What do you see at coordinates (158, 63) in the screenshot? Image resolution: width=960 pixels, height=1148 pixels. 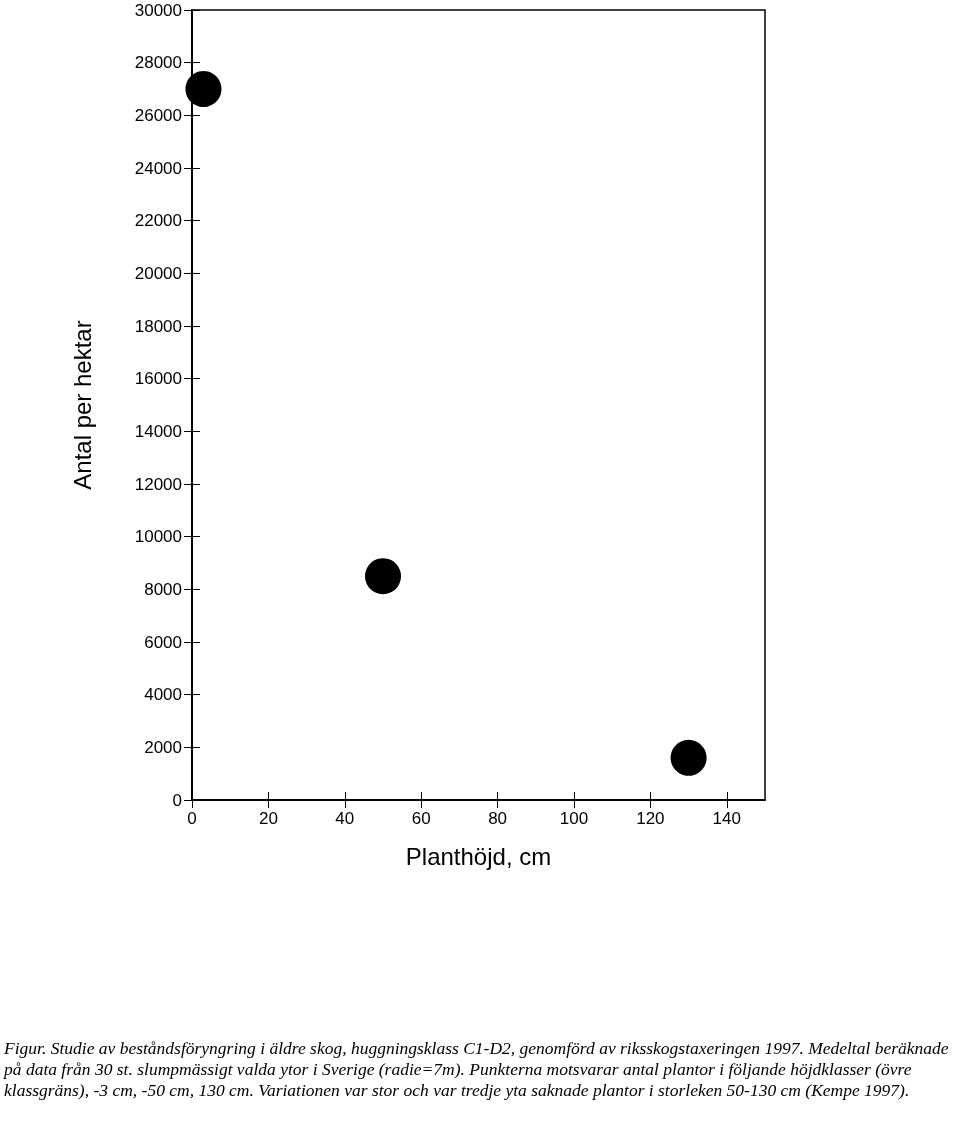 I see `y-tick-label: 28000` at bounding box center [158, 63].